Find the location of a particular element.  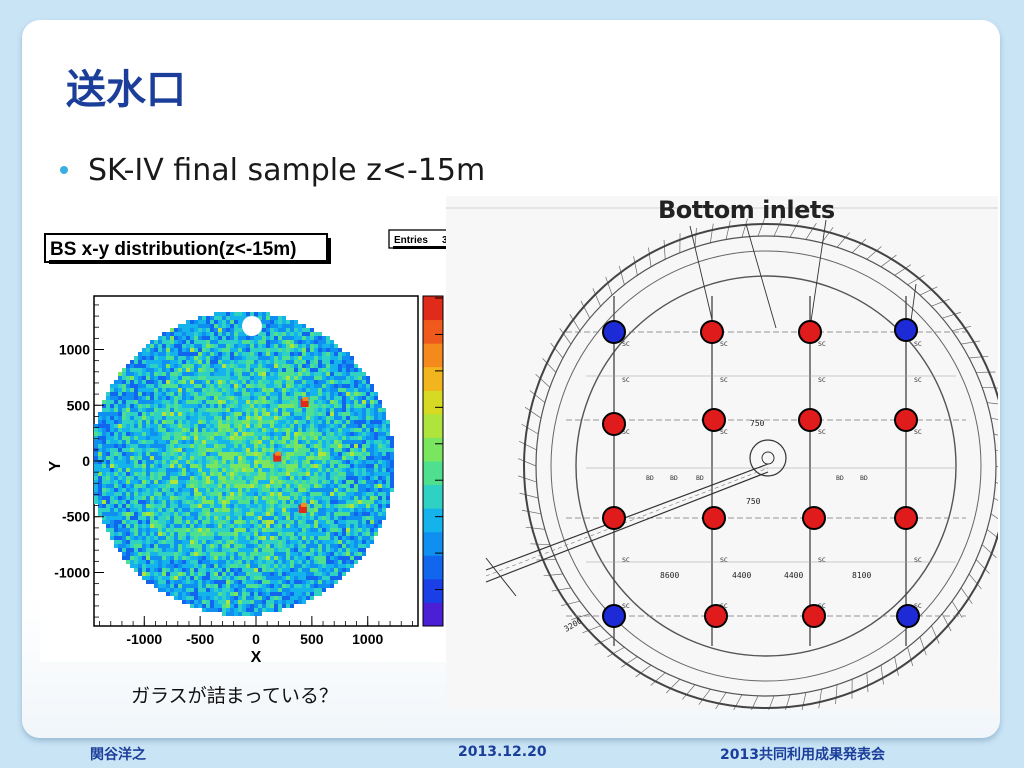

footer-event: 2013共同利用成果発表会 is located at coordinates (802, 755).